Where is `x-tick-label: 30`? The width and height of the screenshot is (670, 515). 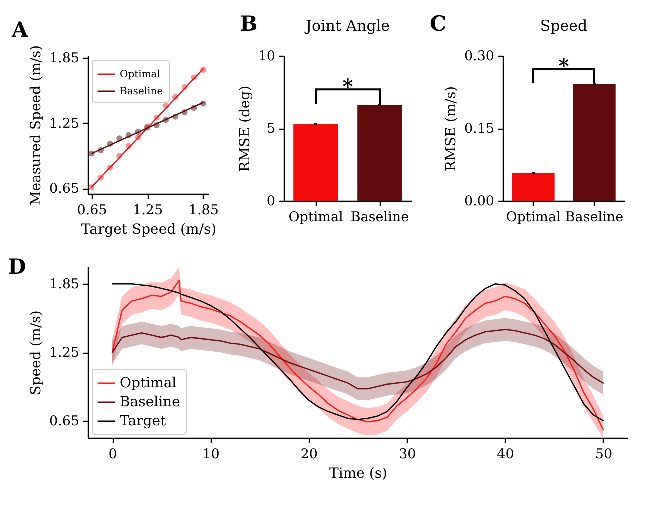 x-tick-label: 30 is located at coordinates (407, 454).